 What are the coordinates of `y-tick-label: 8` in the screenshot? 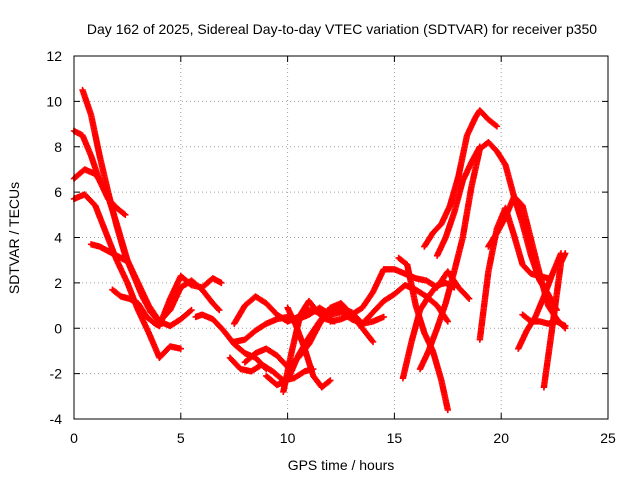 It's located at (58, 147).